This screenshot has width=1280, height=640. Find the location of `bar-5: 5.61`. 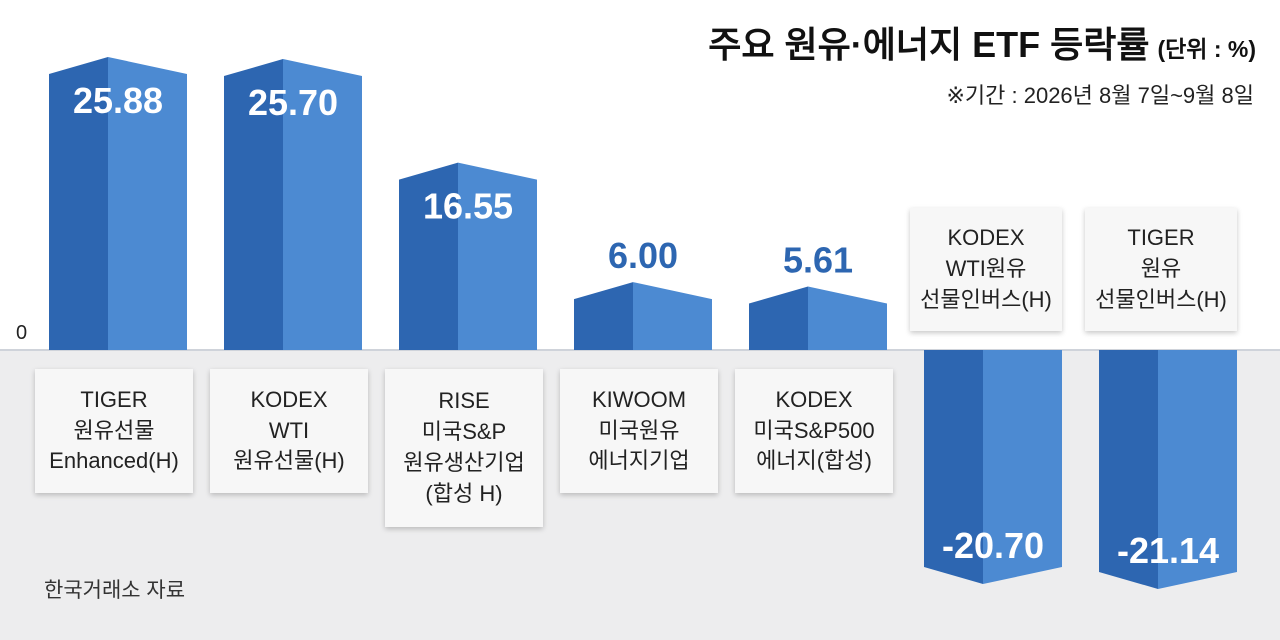

bar-5: 5.61 is located at coordinates (818, 294).